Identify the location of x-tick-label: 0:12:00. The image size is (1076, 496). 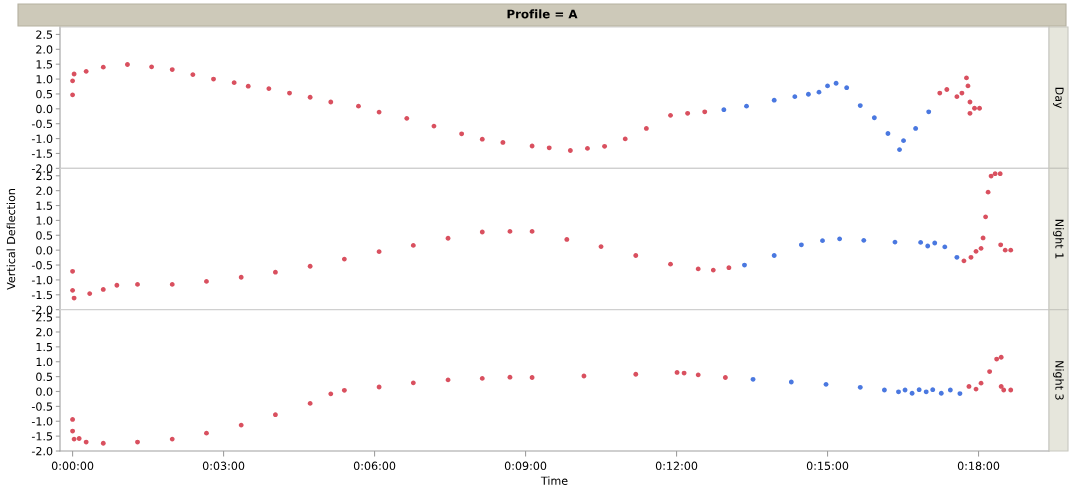
(676, 466).